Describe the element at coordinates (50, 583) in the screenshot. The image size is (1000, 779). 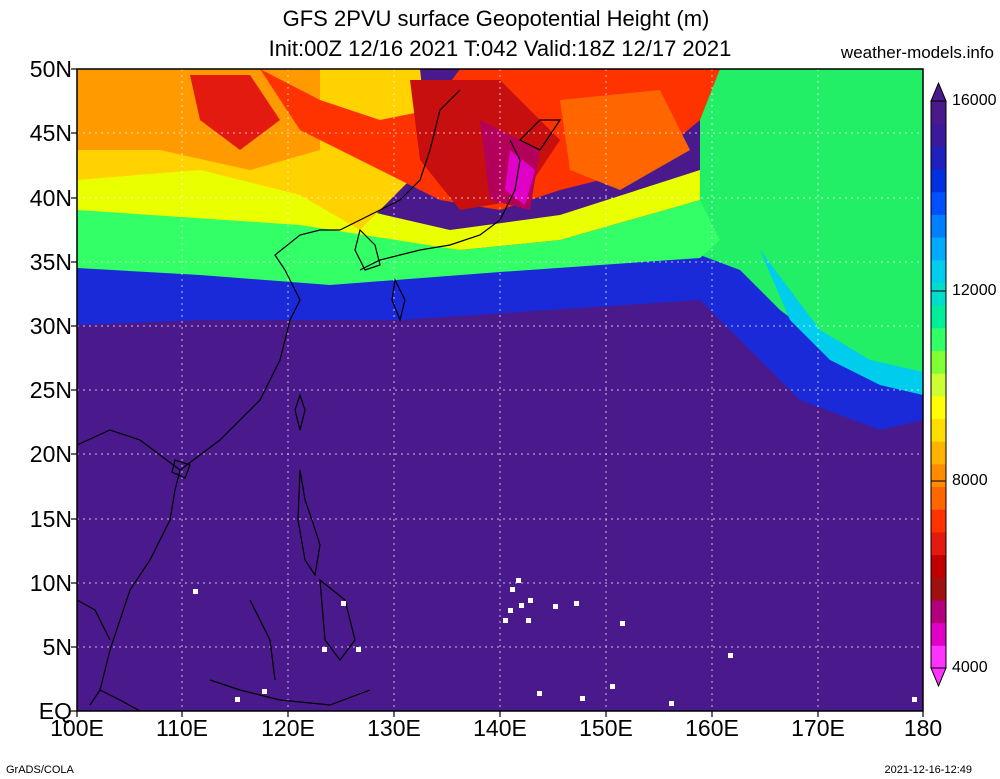
I see `lat-label: 10N` at that location.